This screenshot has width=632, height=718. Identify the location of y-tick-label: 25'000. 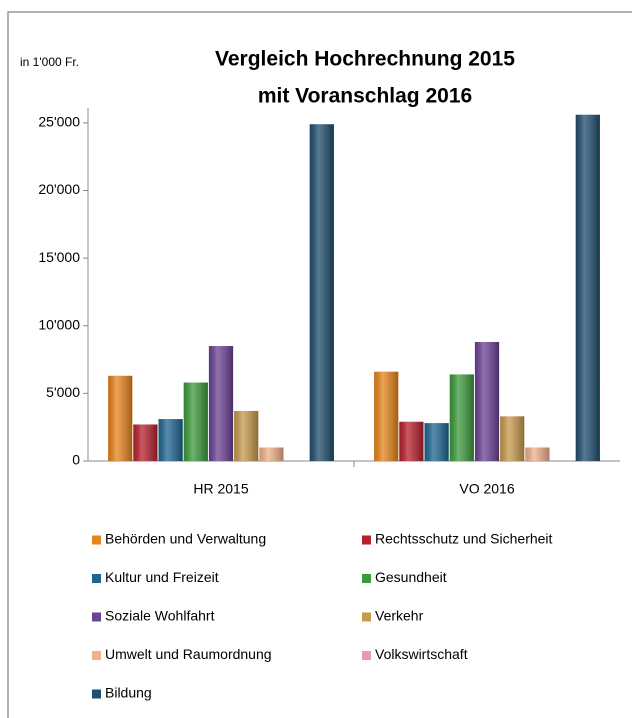
(59, 122).